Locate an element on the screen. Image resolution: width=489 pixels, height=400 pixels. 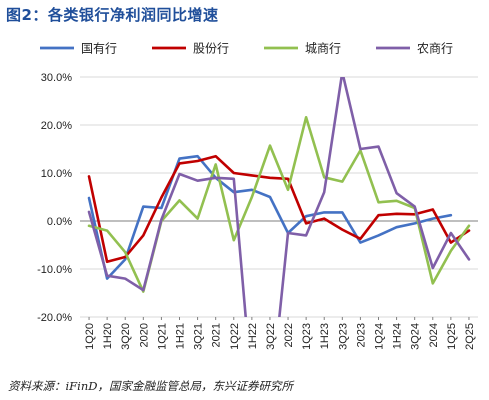
legend-label: 农商行 is located at coordinates (435, 48).